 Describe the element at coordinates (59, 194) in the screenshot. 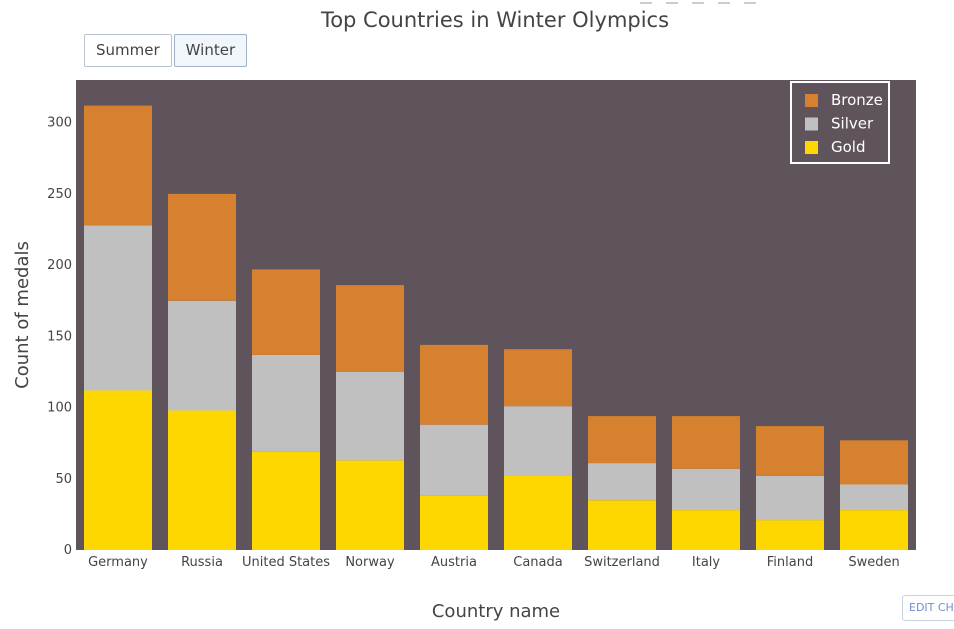

I see `y-tick-label: 250` at that location.